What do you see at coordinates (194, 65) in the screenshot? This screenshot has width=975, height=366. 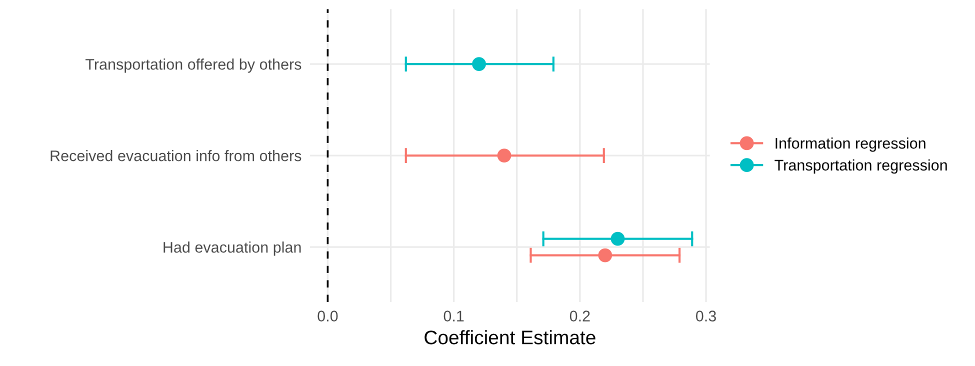 I see `y-tick-label: Transportation offered by others` at bounding box center [194, 65].